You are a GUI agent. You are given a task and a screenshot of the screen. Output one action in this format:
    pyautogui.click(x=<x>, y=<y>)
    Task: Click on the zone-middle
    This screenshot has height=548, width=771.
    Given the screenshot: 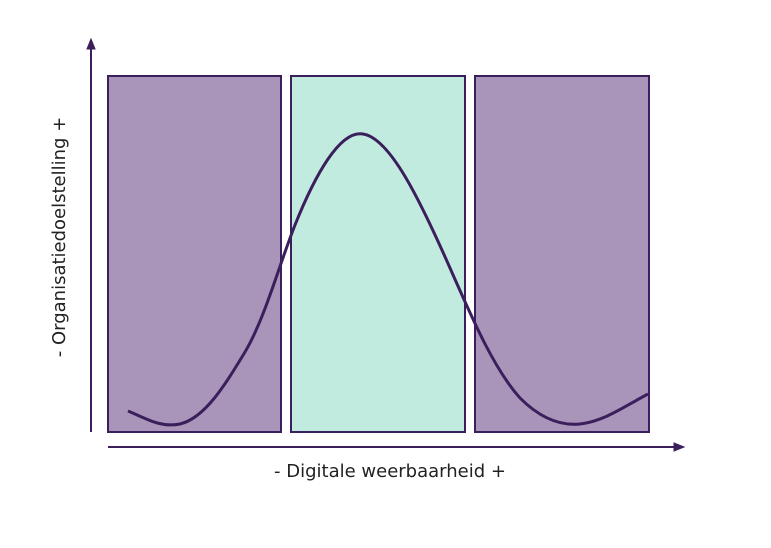 What is the action you would take?
    pyautogui.click(x=378, y=254)
    